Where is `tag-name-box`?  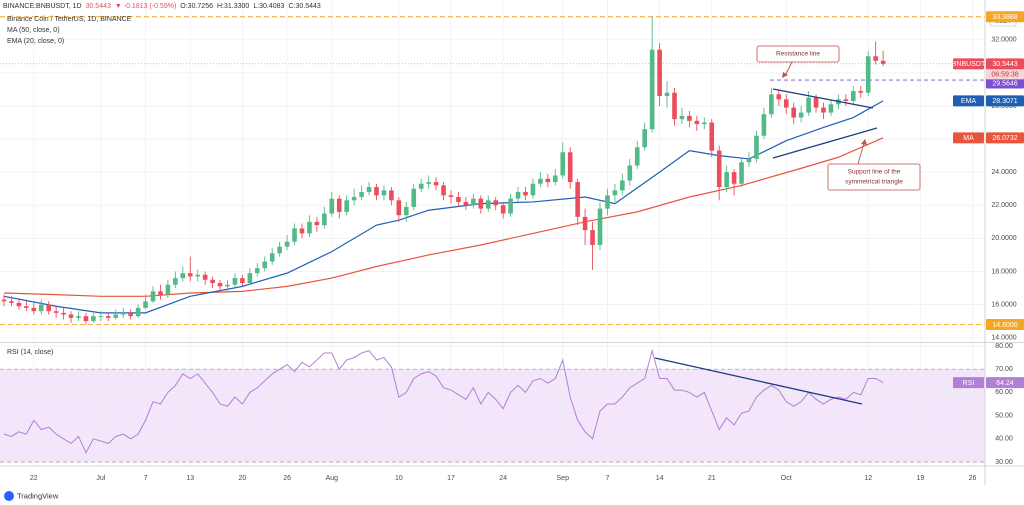
tag-name-box is located at coordinates (968, 64).